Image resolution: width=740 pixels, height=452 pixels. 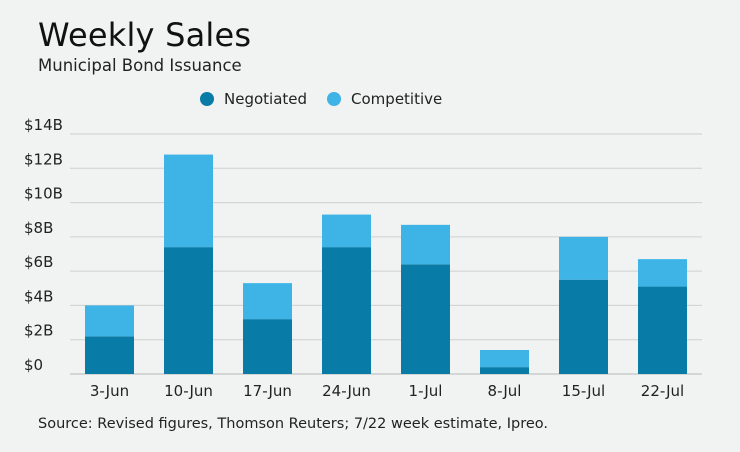 I want to click on chart-title: Weekly Sales, so click(x=145, y=35).